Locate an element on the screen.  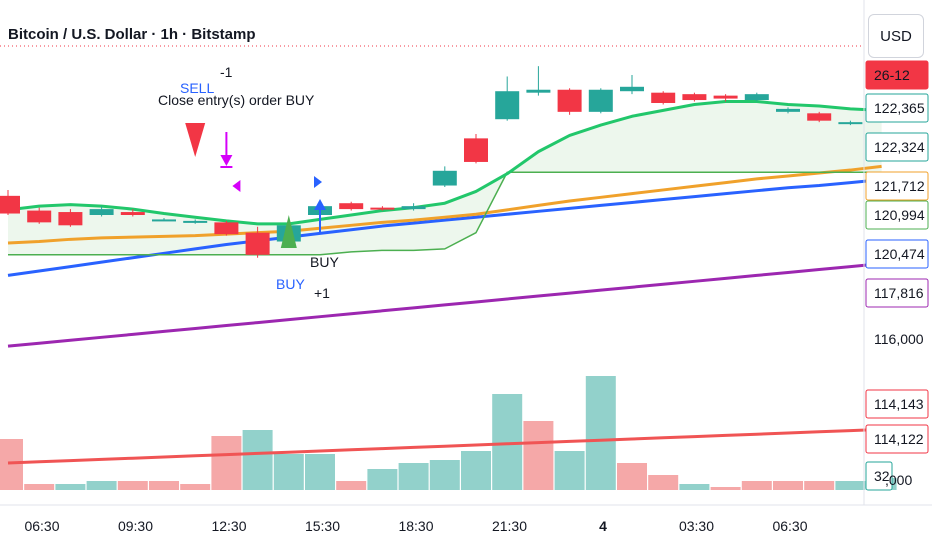
trailing-stop-line is located at coordinates (445, 213).